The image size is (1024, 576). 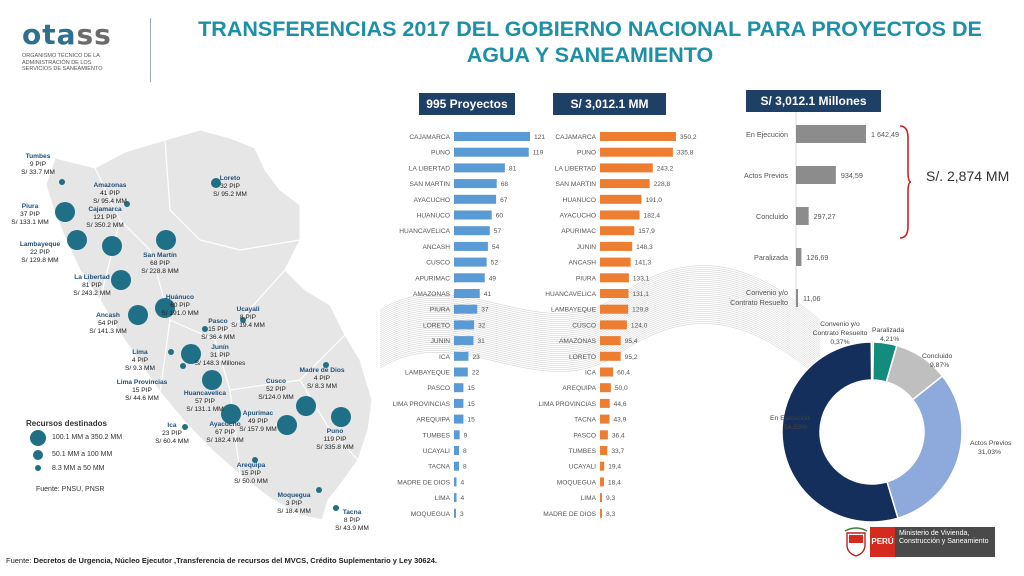 I want to click on region-amount: S/ 95.2 MM, so click(x=230, y=194).